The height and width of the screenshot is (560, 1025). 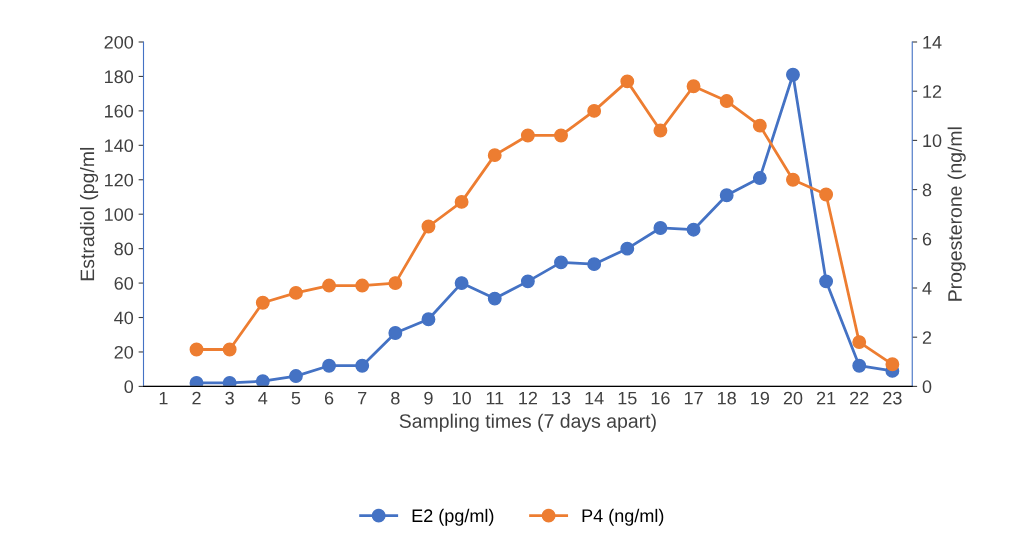 I want to click on y2-tick-label: 10, so click(x=932, y=141).